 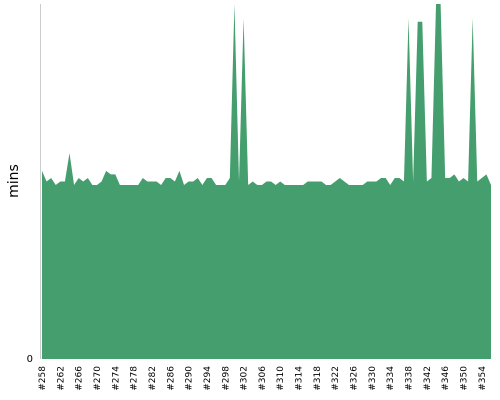 What do you see at coordinates (171, 378) in the screenshot?
I see `x-tick-label: #286` at bounding box center [171, 378].